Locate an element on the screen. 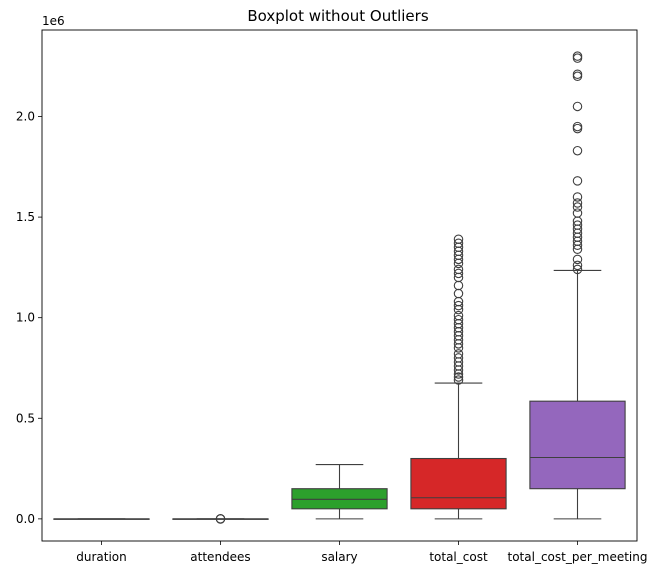 Image resolution: width=671 pixels, height=568 pixels. y-tick-label: 2.0 is located at coordinates (25, 117).